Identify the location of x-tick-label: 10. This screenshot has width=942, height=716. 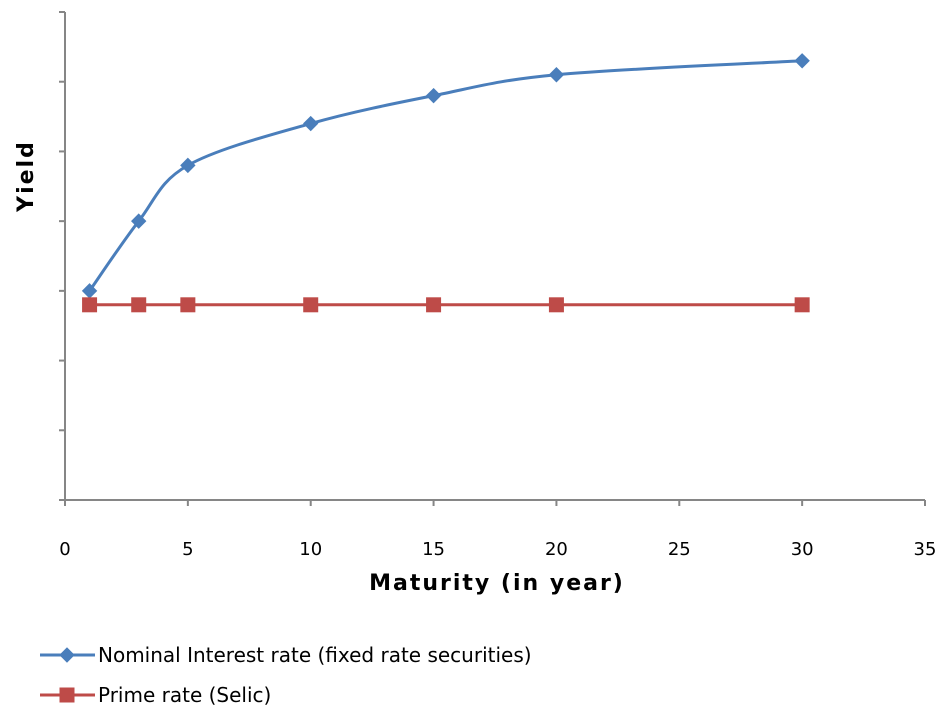
(310, 549).